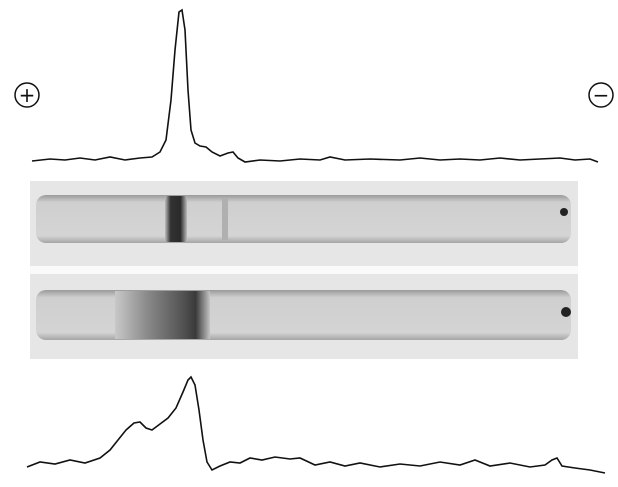 Image resolution: width=618 pixels, height=487 pixels. I want to click on gel-smear, so click(162, 315).